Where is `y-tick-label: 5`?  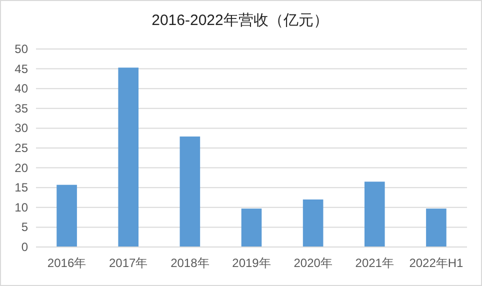 y-tick-label: 5 is located at coordinates (24, 227).